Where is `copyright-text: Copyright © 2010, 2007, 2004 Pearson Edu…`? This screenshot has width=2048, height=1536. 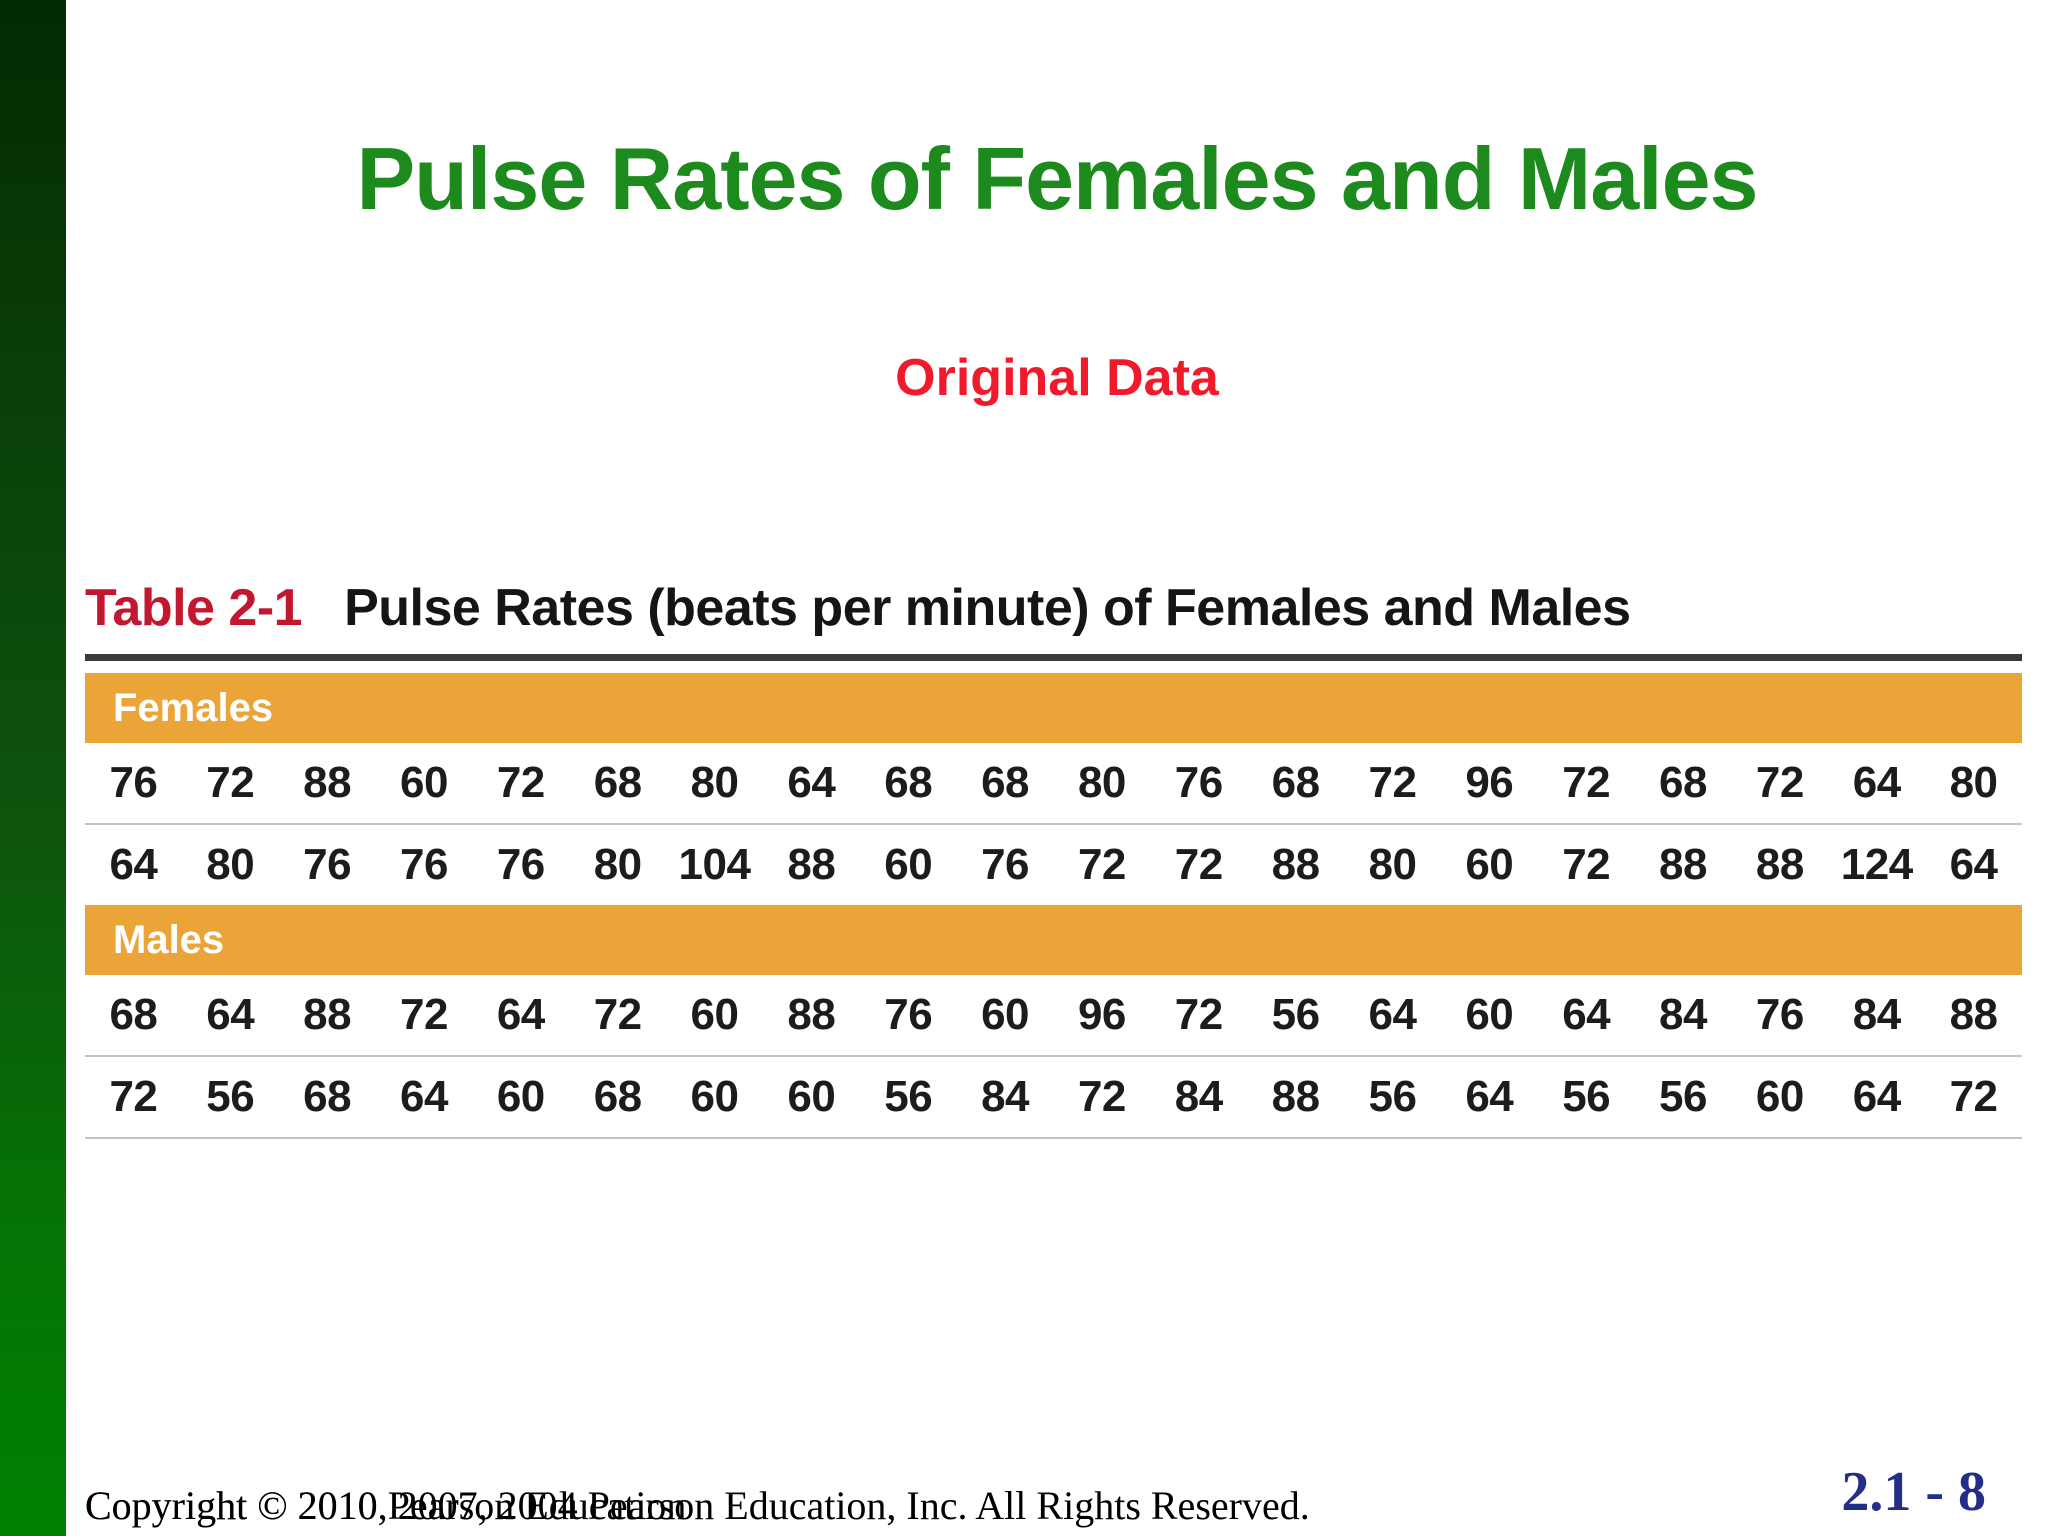
copyright-text: Copyright © 2010, 2007, 2004 Pearson Edu… is located at coordinates (835, 1508).